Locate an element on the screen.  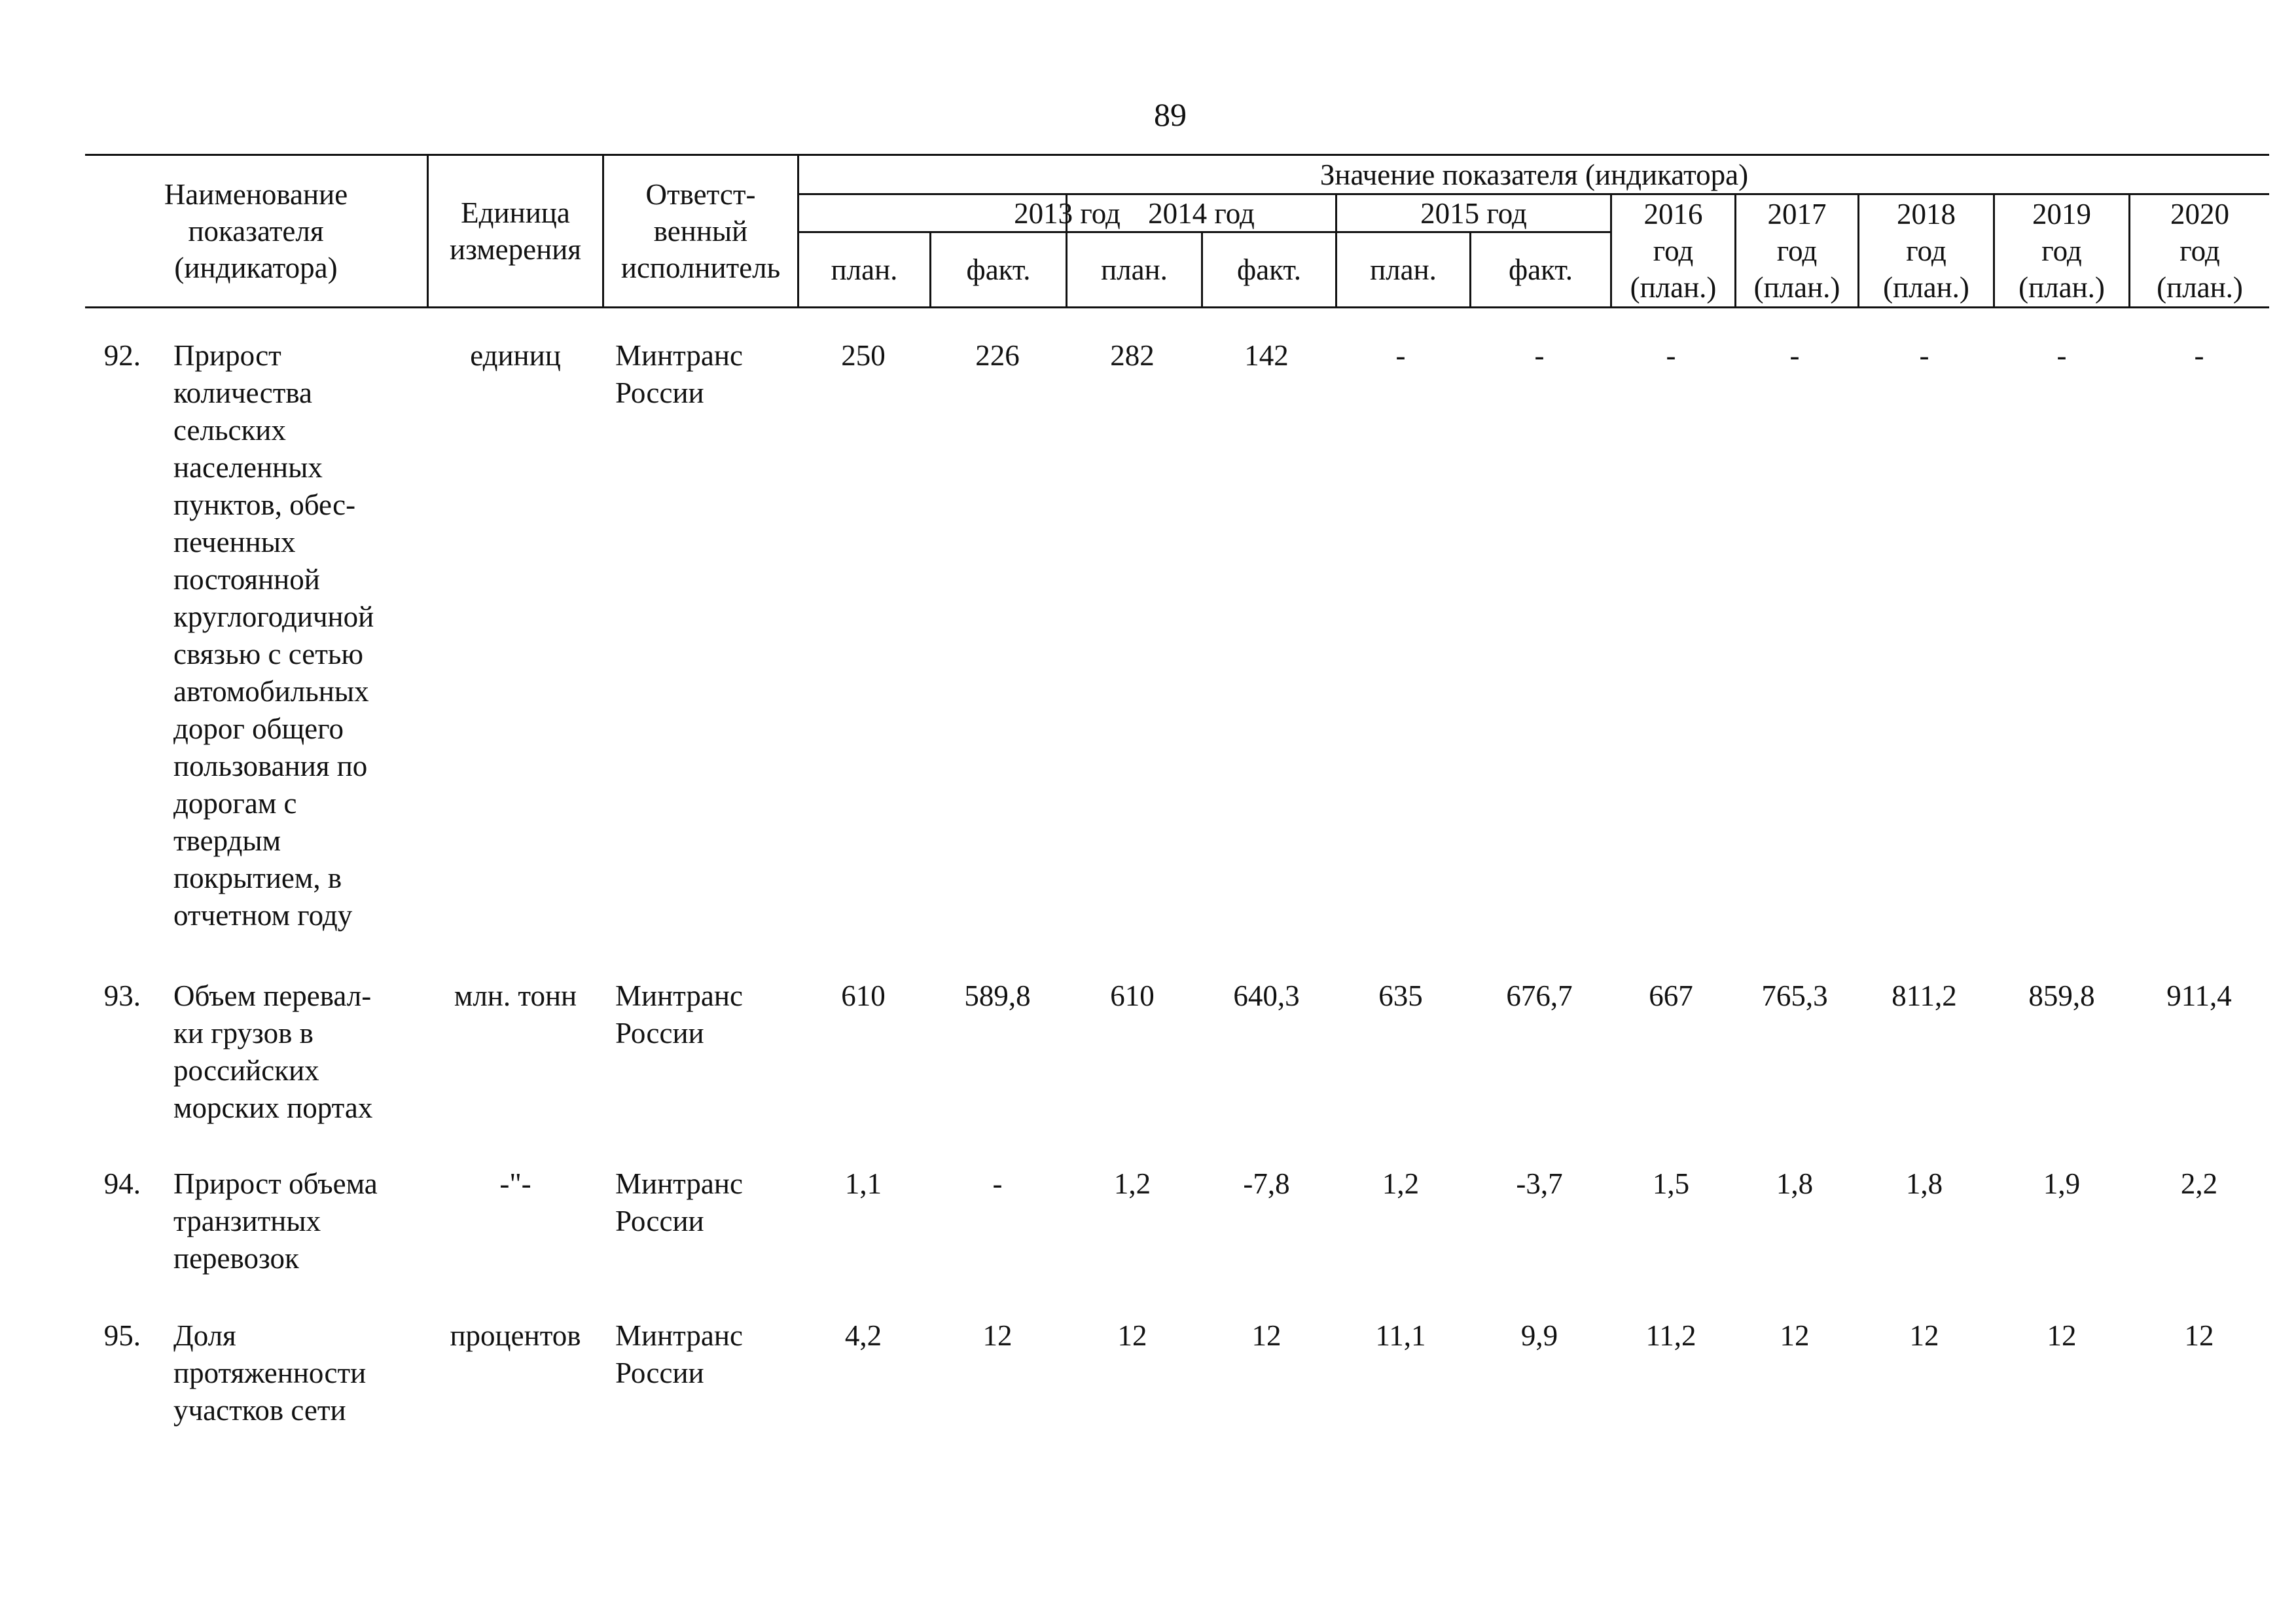
header-executor: Ответст- венный исполнитель is located at coordinates (700, 231).